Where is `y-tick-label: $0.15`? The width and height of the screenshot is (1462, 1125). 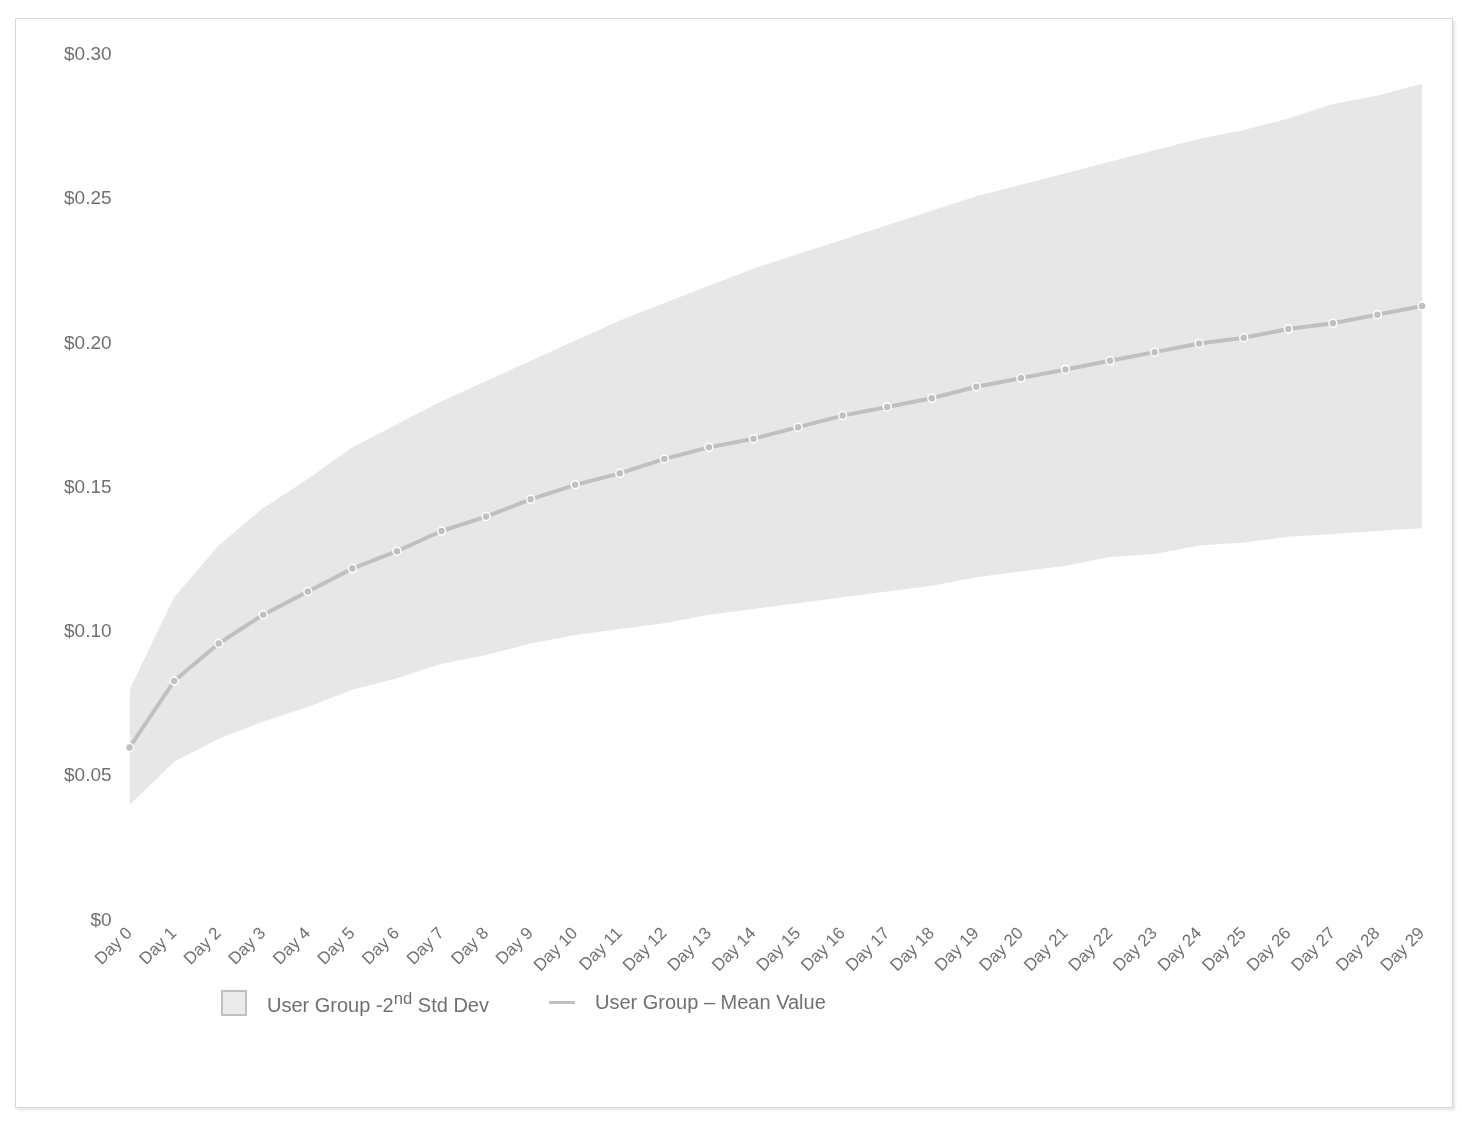 y-tick-label: $0.15 is located at coordinates (88, 486).